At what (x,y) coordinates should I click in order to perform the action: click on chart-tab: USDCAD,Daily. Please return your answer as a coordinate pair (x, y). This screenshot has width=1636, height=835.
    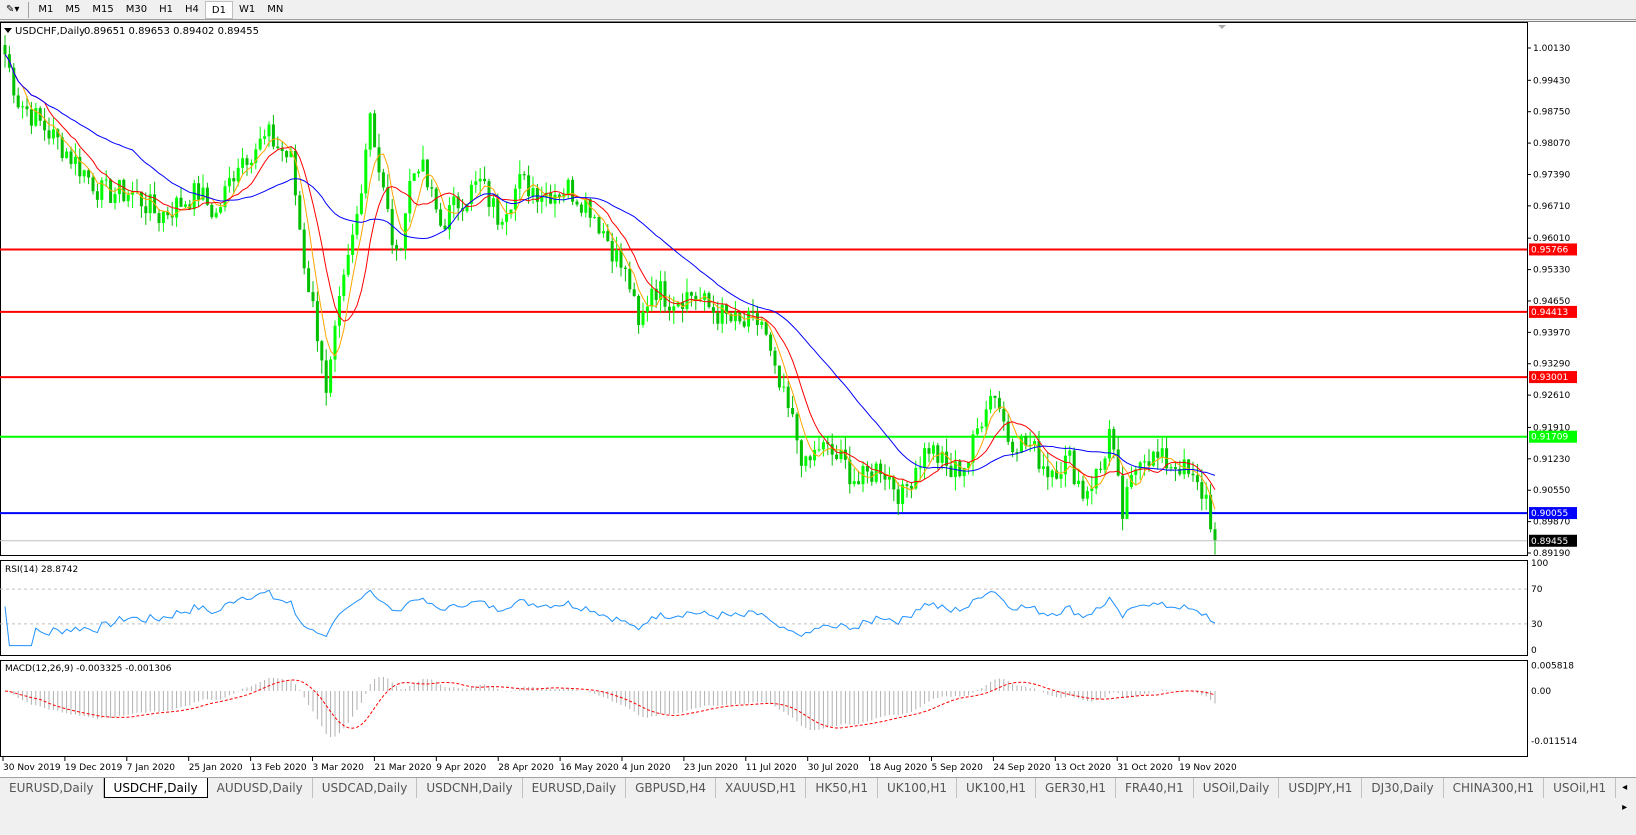
    Looking at the image, I should click on (365, 788).